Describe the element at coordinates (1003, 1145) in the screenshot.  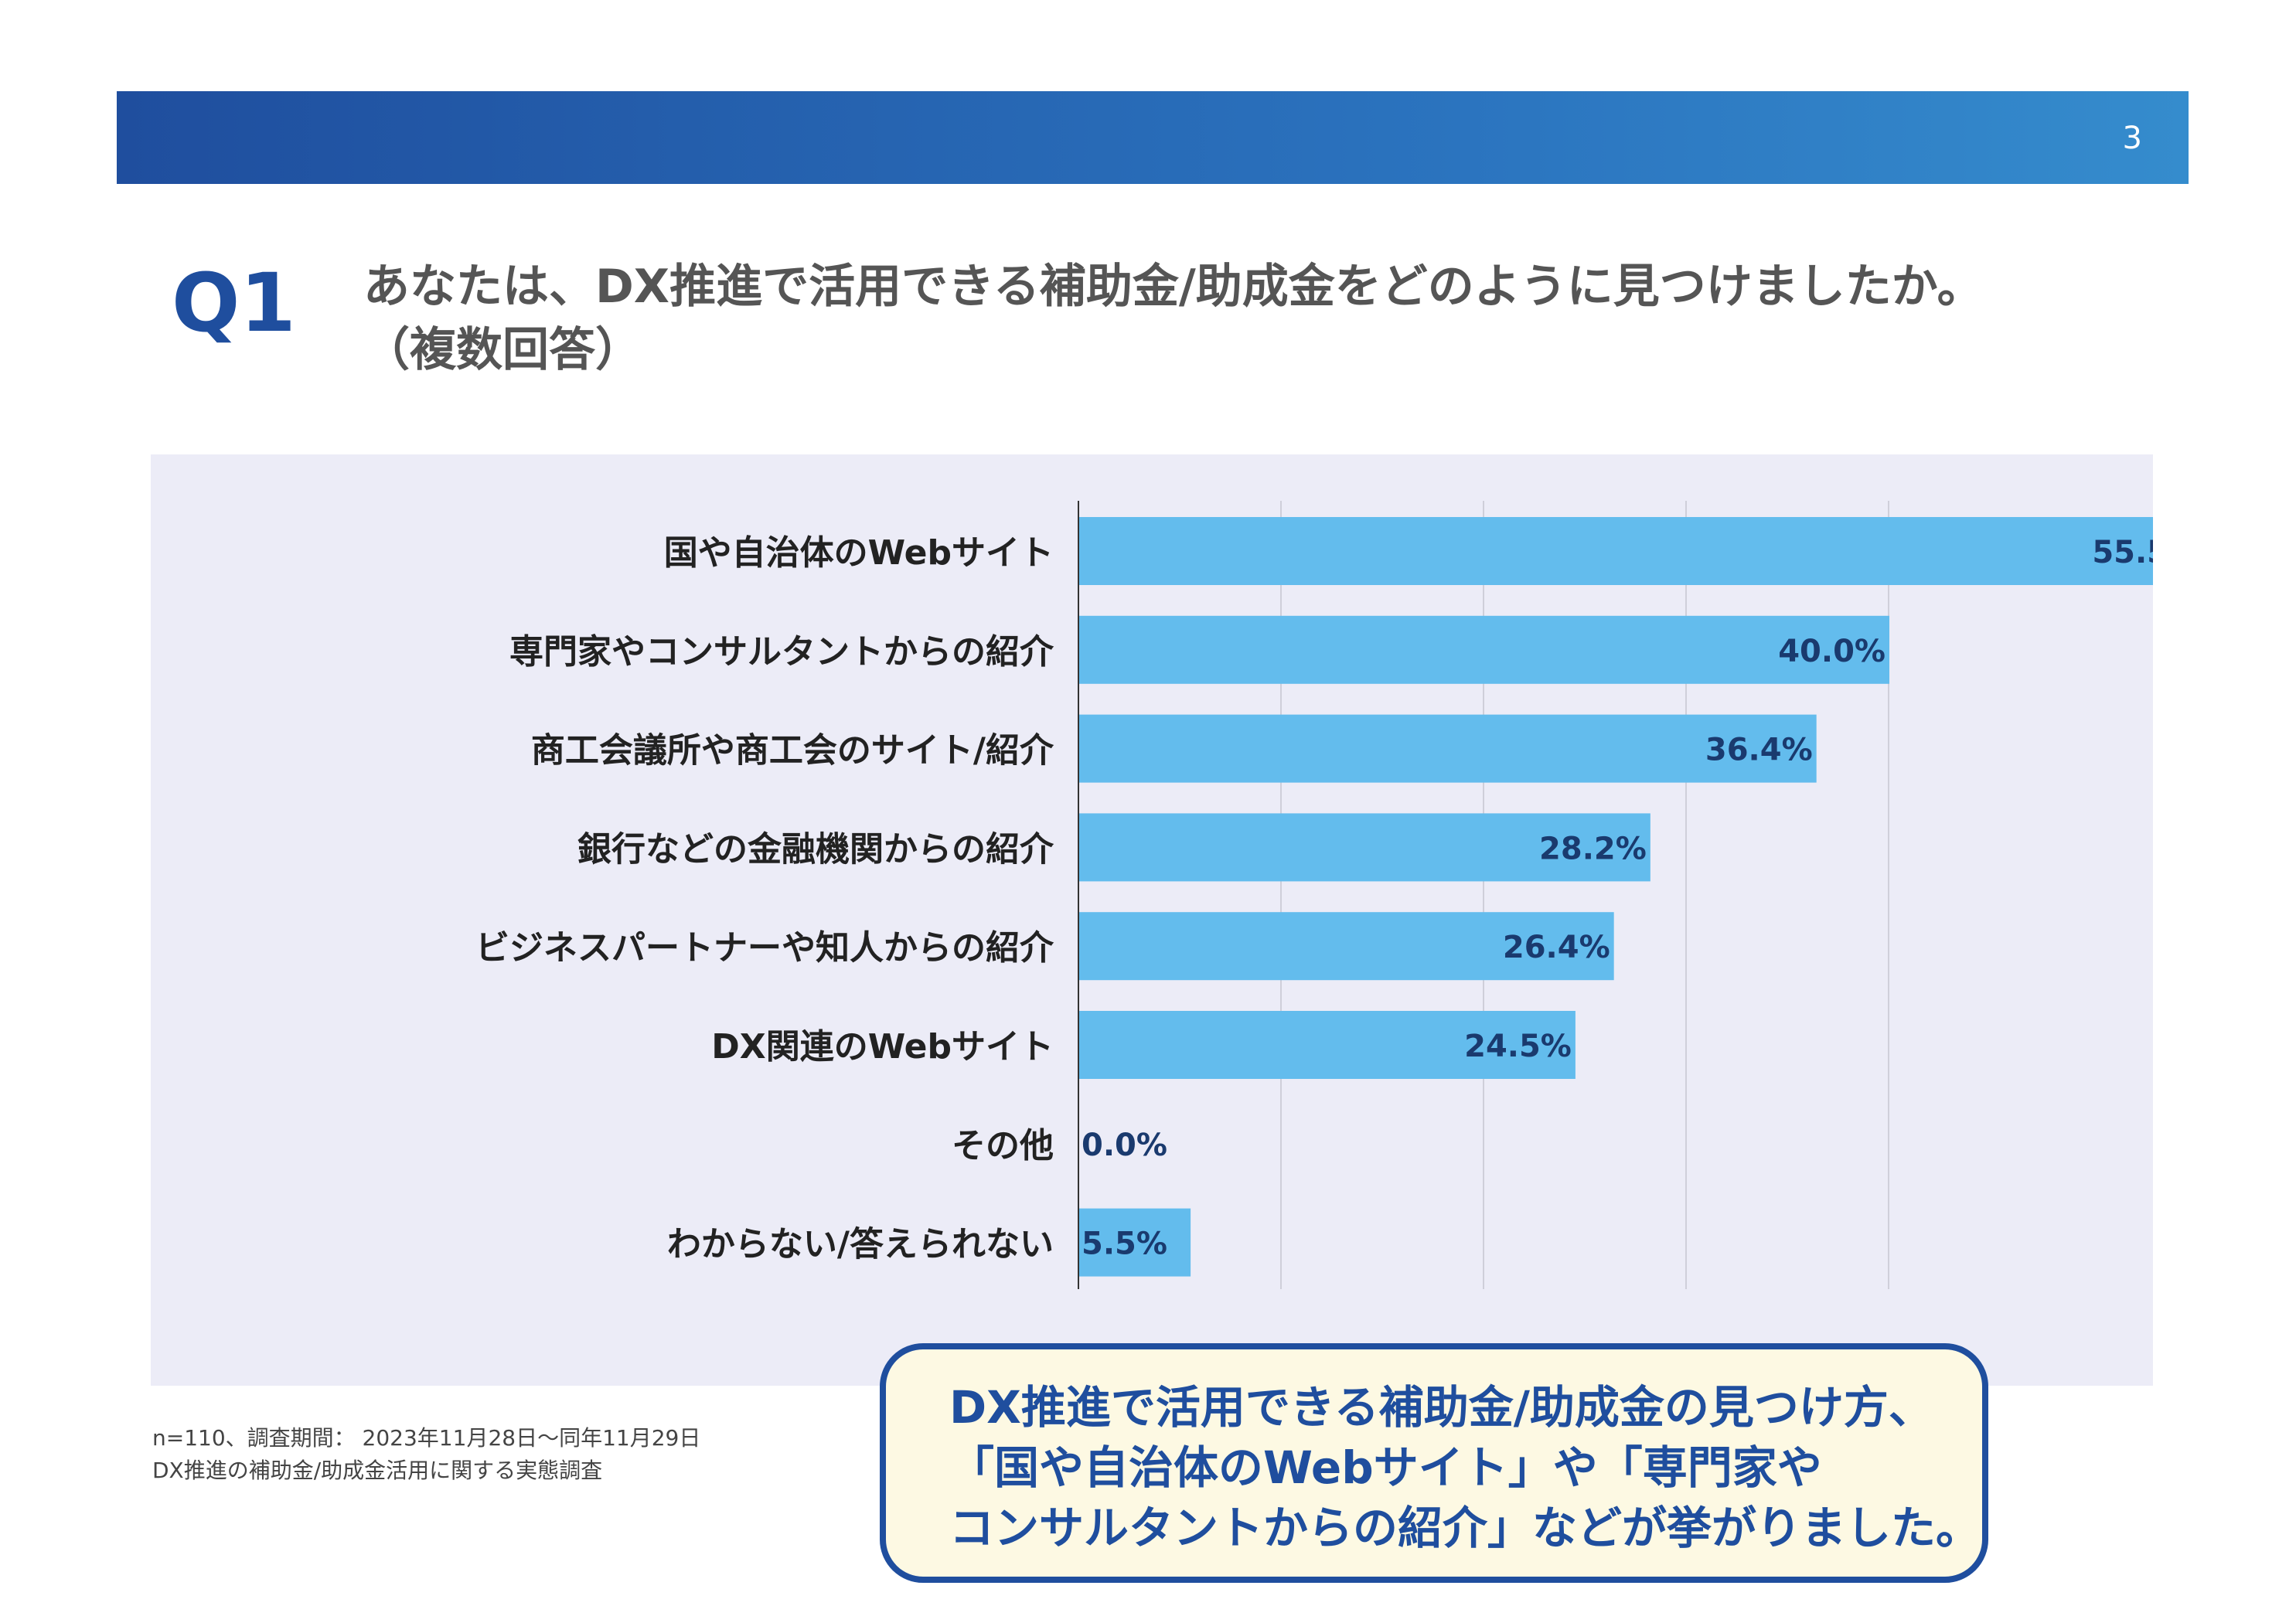
I see `category-label: その他` at that location.